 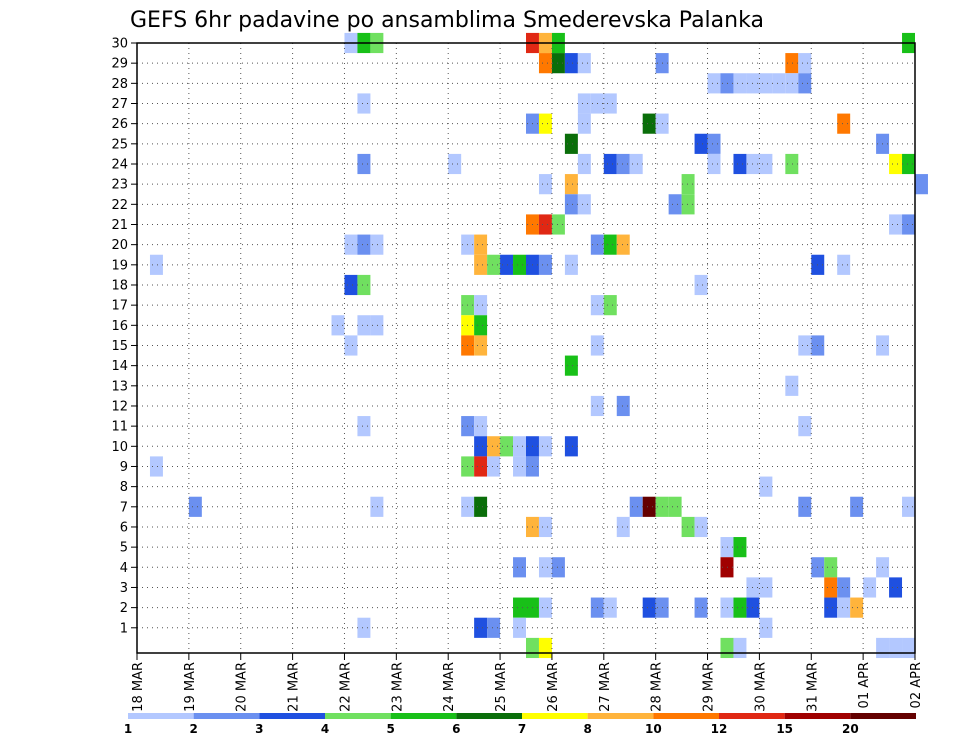 What do you see at coordinates (124, 588) in the screenshot?
I see `y-tick-label: 3` at bounding box center [124, 588].